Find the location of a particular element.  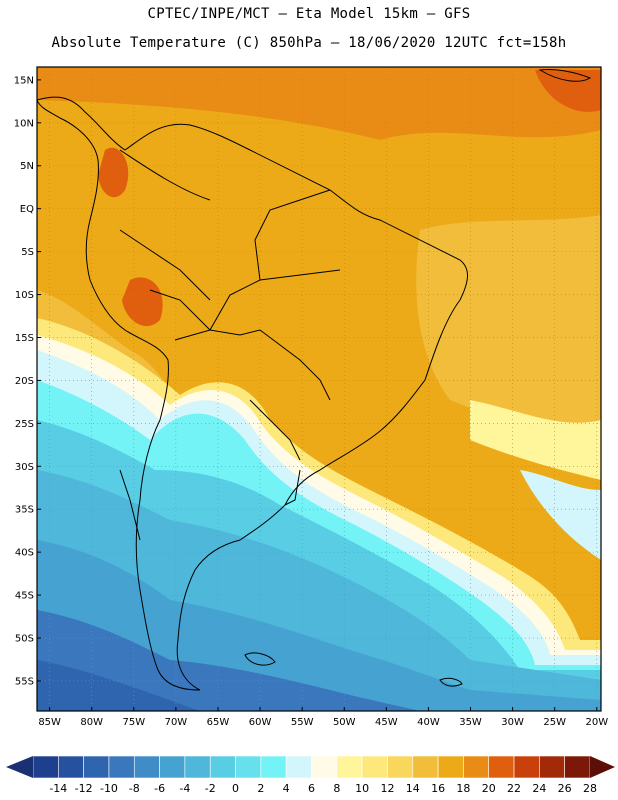

latitude-label: 10N is located at coordinates (24, 123).